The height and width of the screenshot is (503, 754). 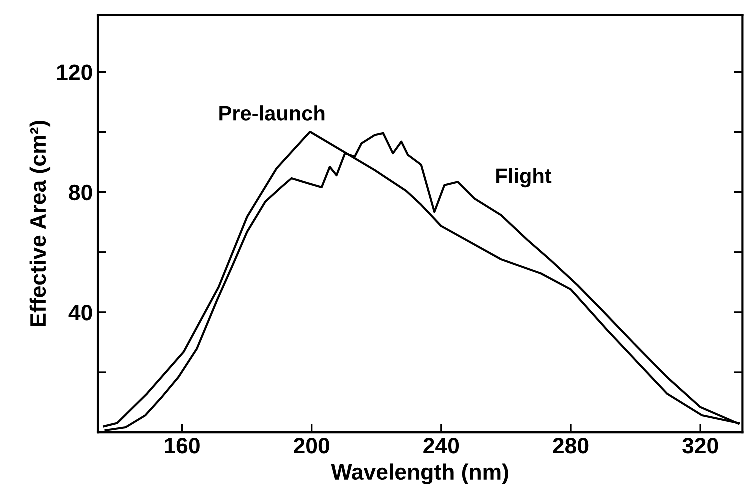 I want to click on y-tick-label: 40, so click(x=80, y=312).